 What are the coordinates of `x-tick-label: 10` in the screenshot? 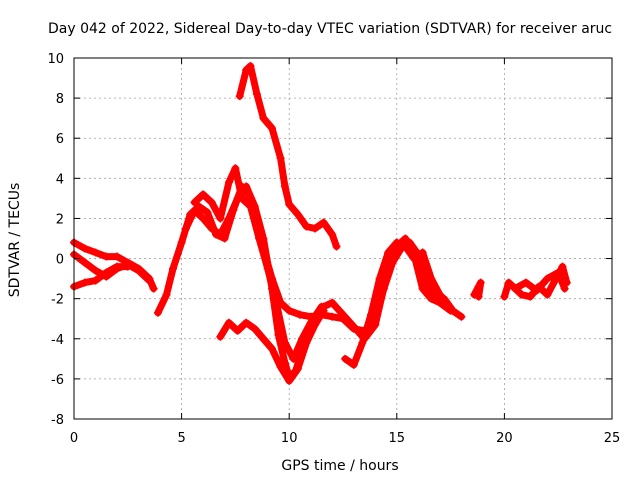 It's located at (289, 438).